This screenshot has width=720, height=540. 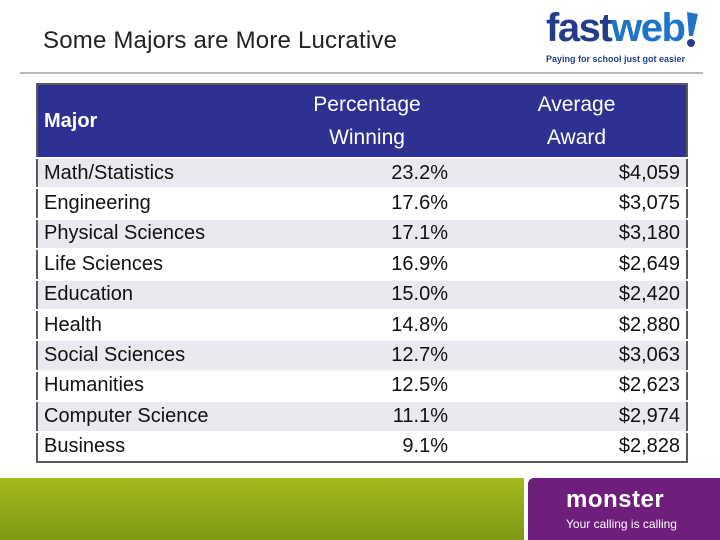 I want to click on table-row: Life Sciences 16.9% $2,649, so click(x=362, y=264).